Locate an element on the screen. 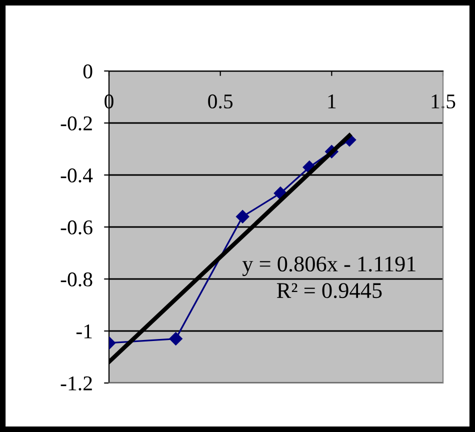 The width and height of the screenshot is (475, 432). y-tick-label: -0.8 is located at coordinates (76, 279).